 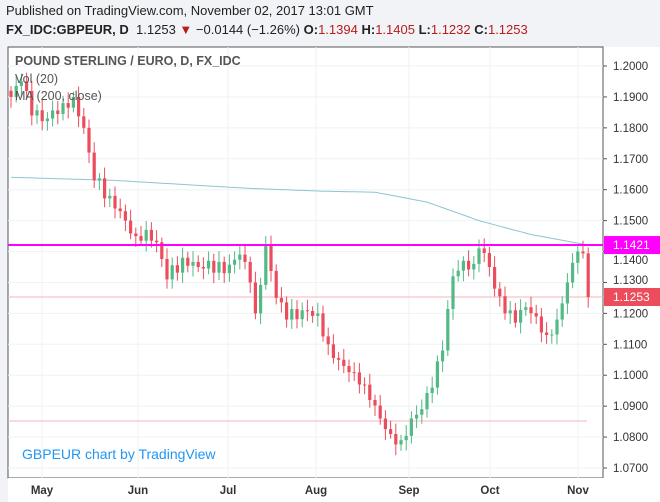 I want to click on ma-legend: MA (200, close), so click(x=58, y=96).